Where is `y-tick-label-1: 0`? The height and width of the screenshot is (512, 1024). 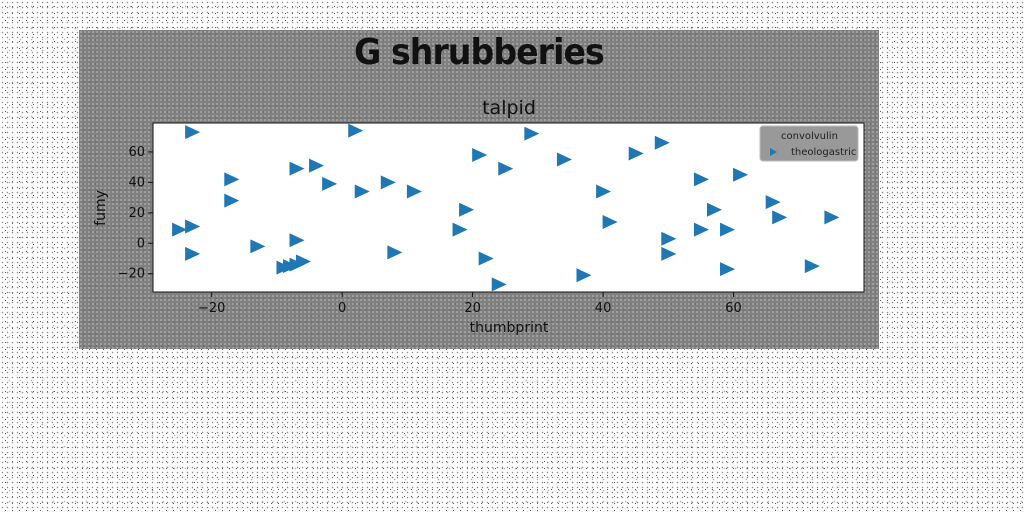
y-tick-label-1: 0 is located at coordinates (141, 243).